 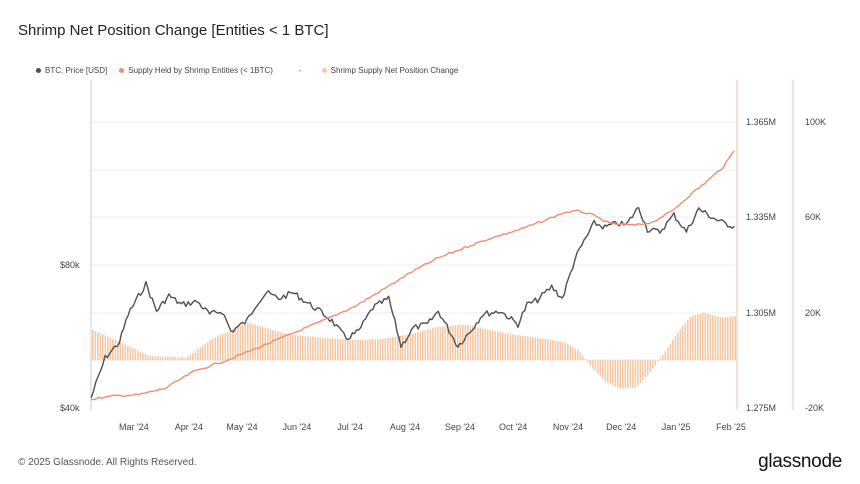 What do you see at coordinates (414, 350) in the screenshot?
I see `net-position-bars` at bounding box center [414, 350].